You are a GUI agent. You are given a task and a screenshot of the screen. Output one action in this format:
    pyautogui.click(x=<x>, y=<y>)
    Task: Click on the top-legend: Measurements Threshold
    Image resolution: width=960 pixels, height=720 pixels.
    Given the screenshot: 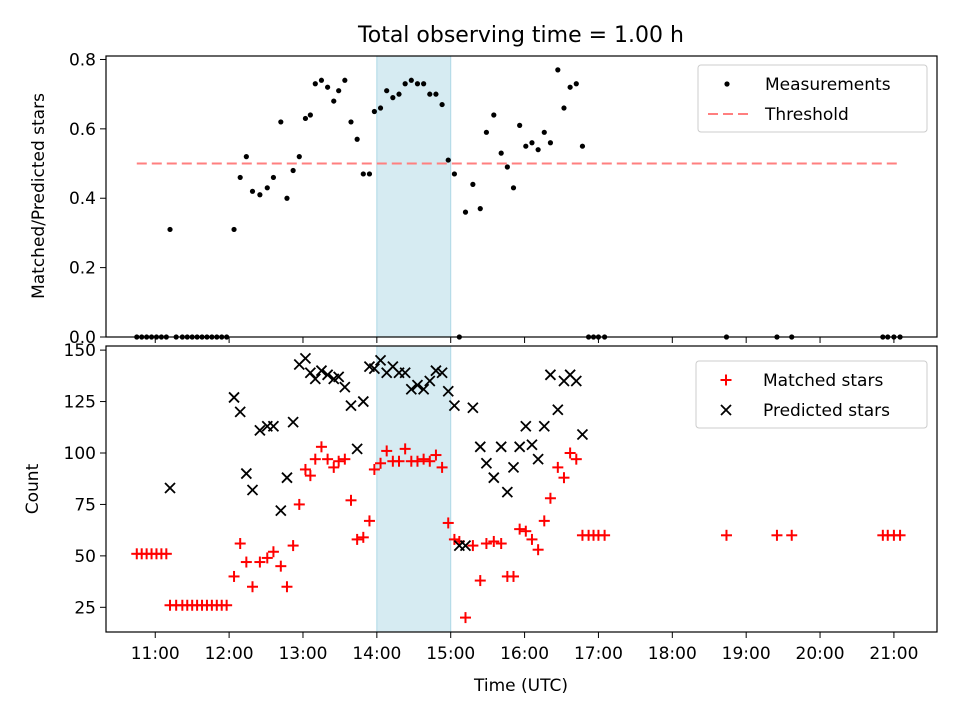 What is the action you would take?
    pyautogui.click(x=812, y=98)
    